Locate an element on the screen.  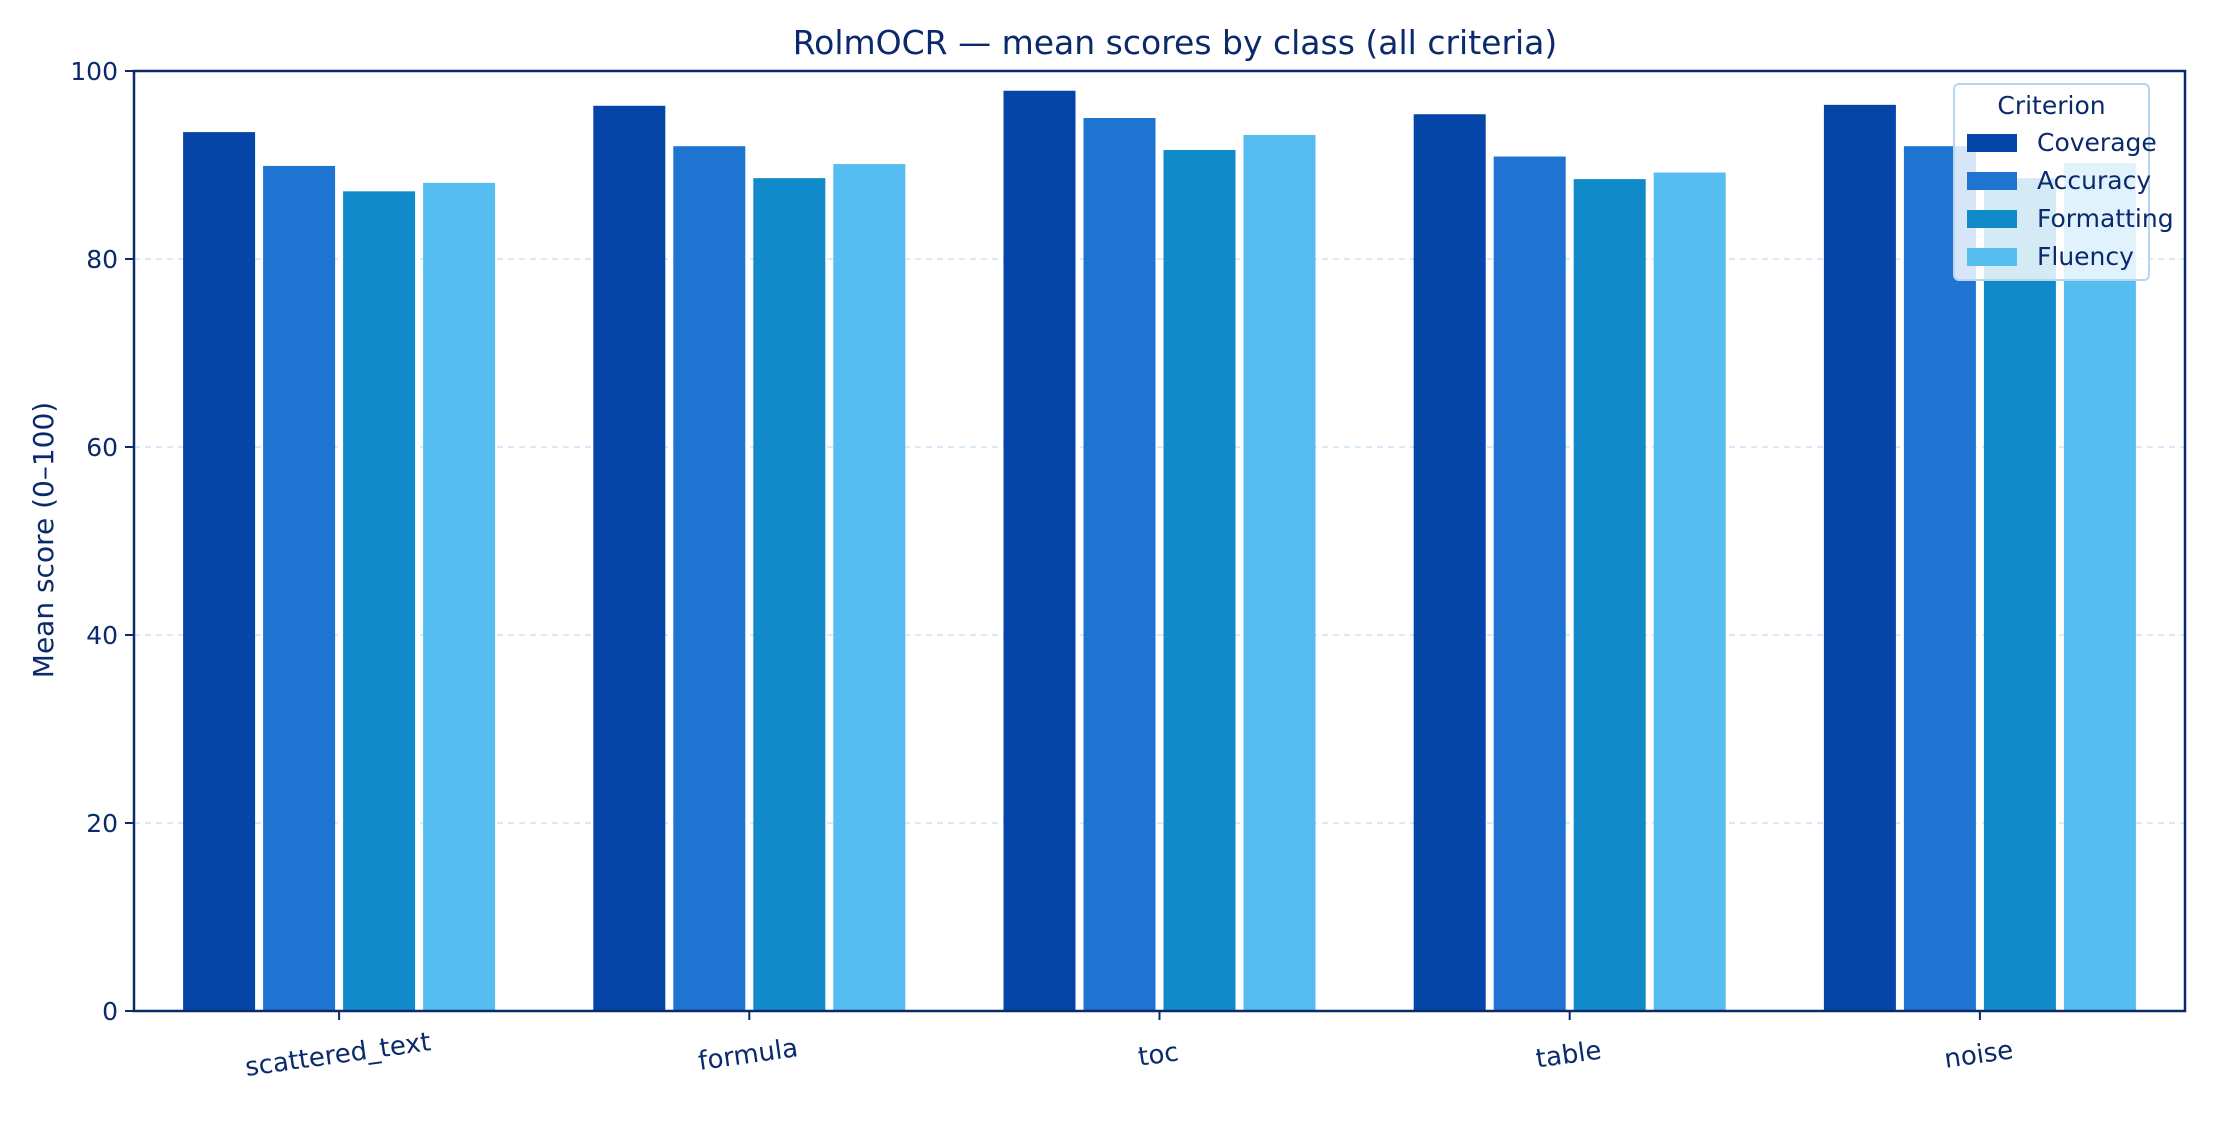
legend-box is located at coordinates (2051, 182).